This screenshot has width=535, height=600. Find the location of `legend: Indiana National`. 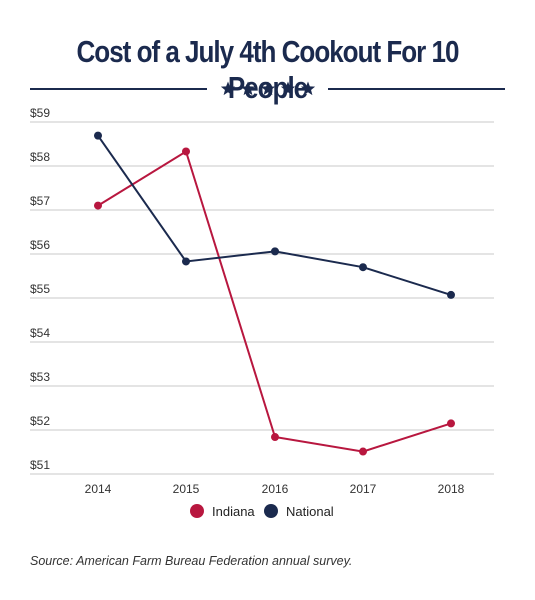

legend: Indiana National is located at coordinates (262, 511).